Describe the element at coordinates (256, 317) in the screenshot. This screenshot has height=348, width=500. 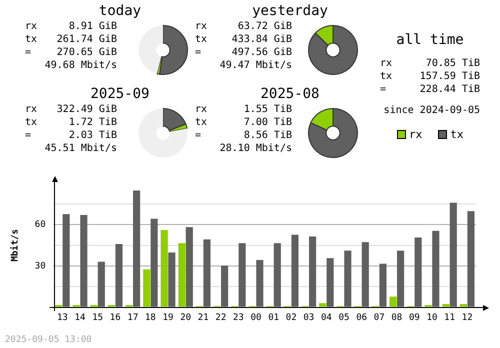
I see `x-tick-label: 00` at that location.